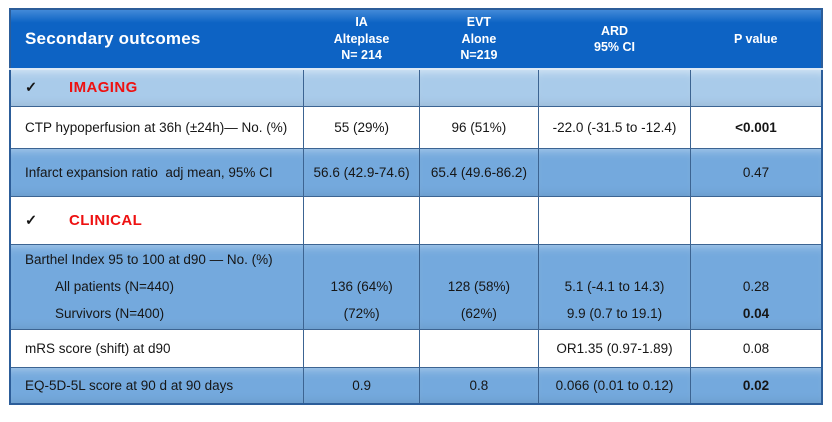 The height and width of the screenshot is (422, 832). I want to click on section-row-imaging: ✓ IMAGING, so click(416, 87).